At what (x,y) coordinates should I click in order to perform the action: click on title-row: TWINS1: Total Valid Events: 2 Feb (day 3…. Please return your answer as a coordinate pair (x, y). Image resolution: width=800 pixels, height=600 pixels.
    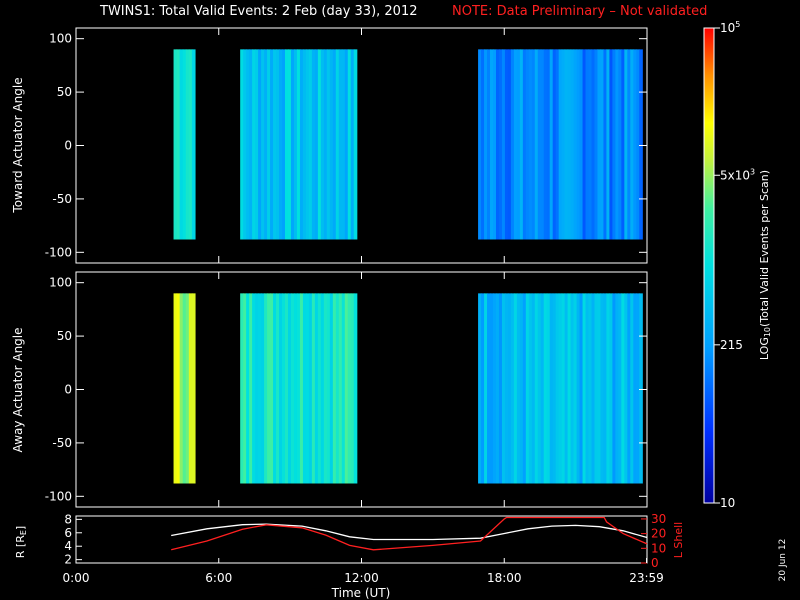
    Looking at the image, I should click on (400, 14).